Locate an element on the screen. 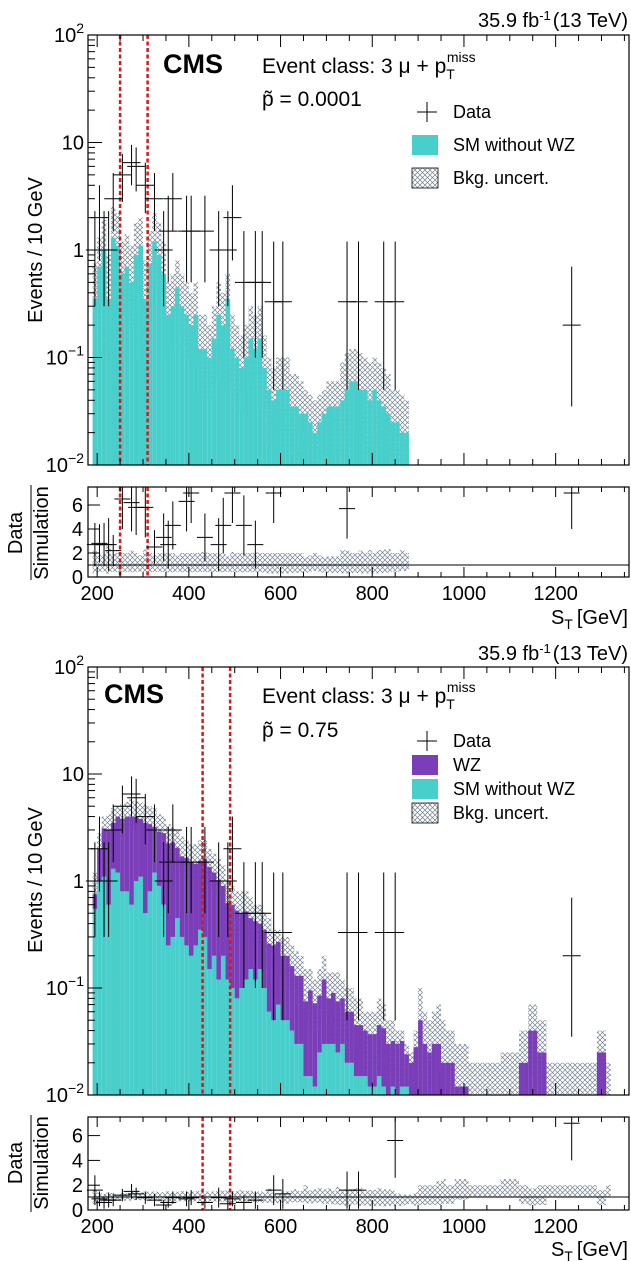 The height and width of the screenshot is (1262, 631). y-tick-label: 10−2 is located at coordinates (65, 463).